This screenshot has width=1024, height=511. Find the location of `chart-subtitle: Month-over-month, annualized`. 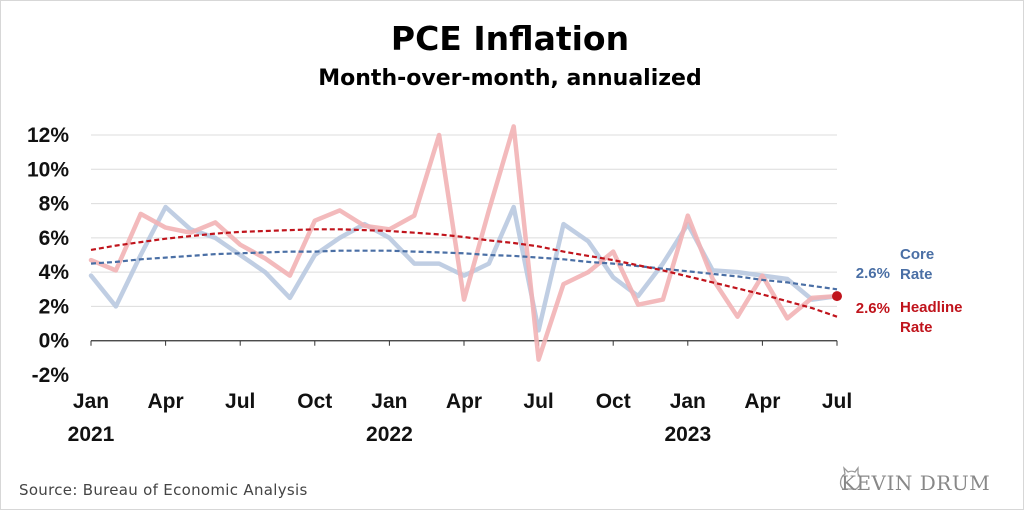

chart-subtitle: Month-over-month, annualized is located at coordinates (509, 78).